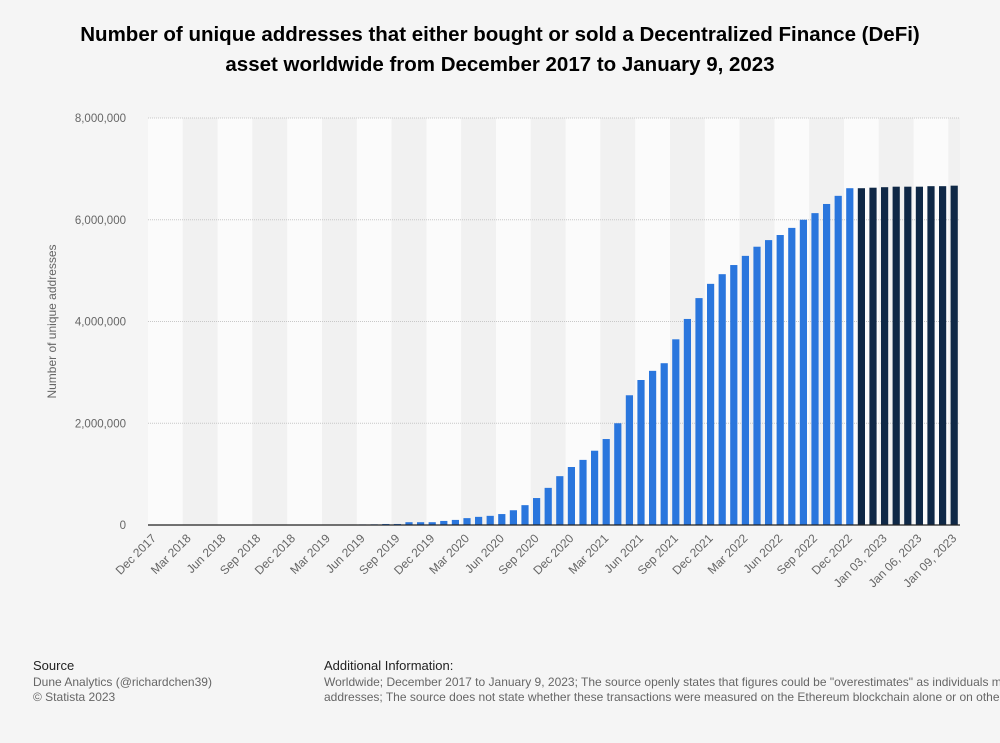 The image size is (1000, 743). I want to click on source-heading: Source, so click(54, 665).